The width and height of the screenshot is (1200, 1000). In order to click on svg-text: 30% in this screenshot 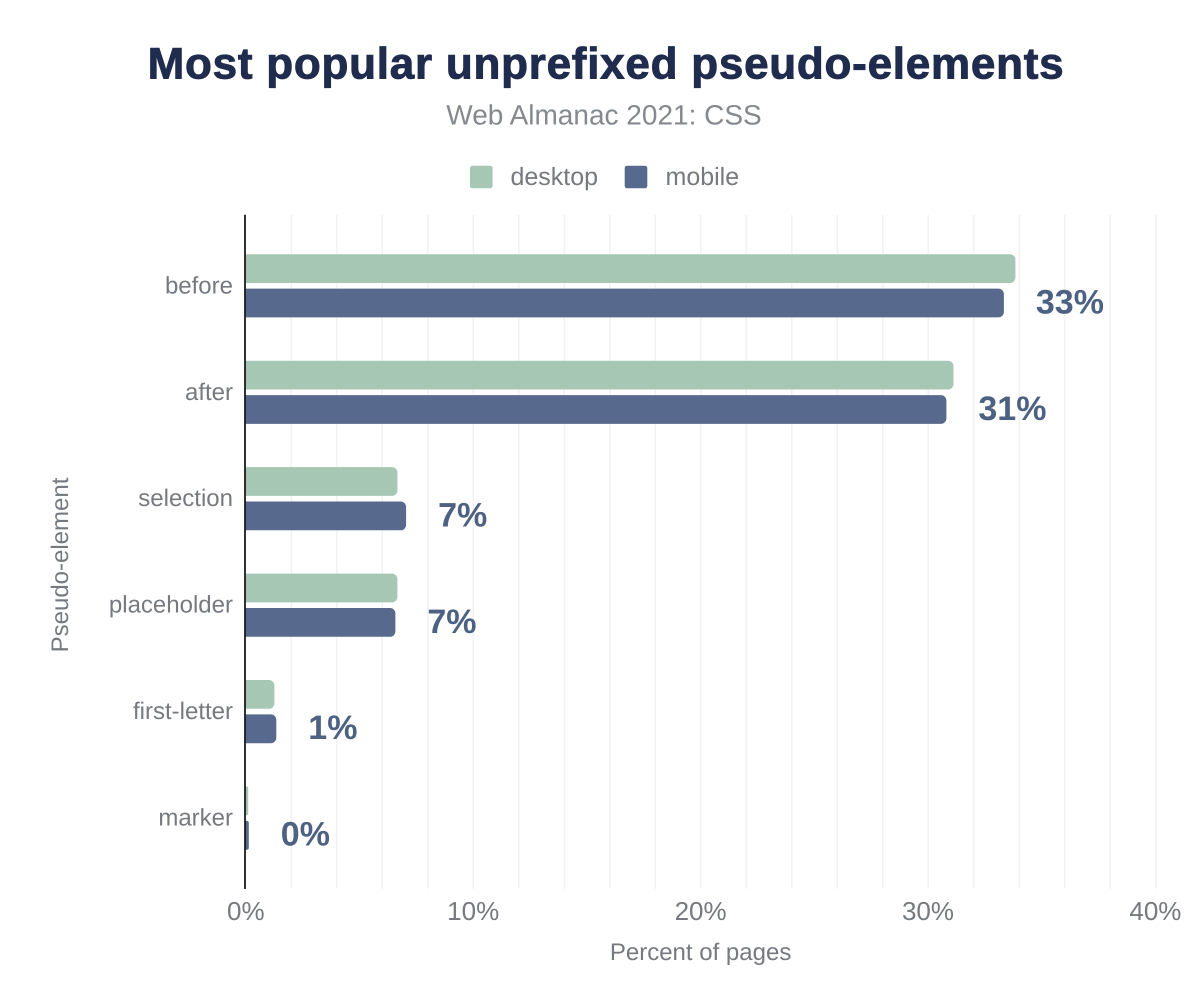, I will do `click(928, 911)`.